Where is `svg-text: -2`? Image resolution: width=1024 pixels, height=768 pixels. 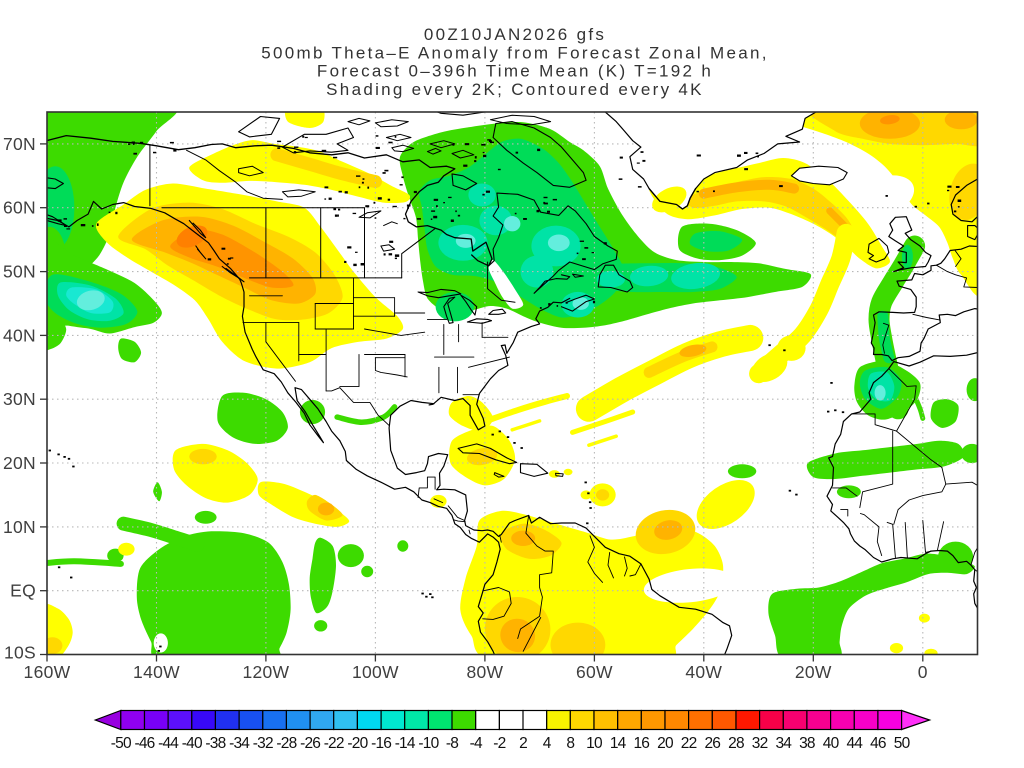
svg-text: -2 is located at coordinates (499, 743).